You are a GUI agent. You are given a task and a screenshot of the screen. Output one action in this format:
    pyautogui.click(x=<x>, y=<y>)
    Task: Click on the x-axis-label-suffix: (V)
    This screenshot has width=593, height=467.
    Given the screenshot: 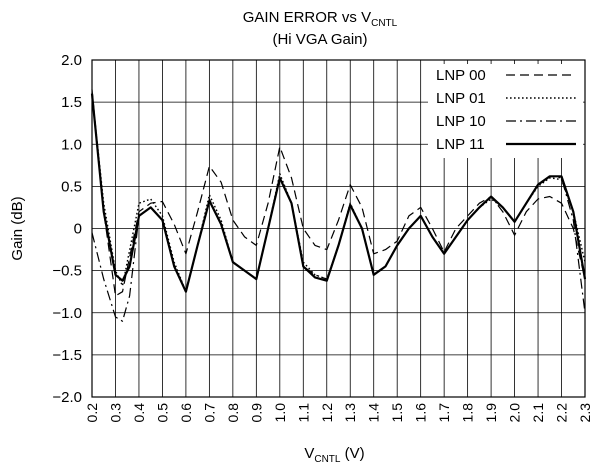 What is the action you would take?
    pyautogui.click(x=352, y=453)
    